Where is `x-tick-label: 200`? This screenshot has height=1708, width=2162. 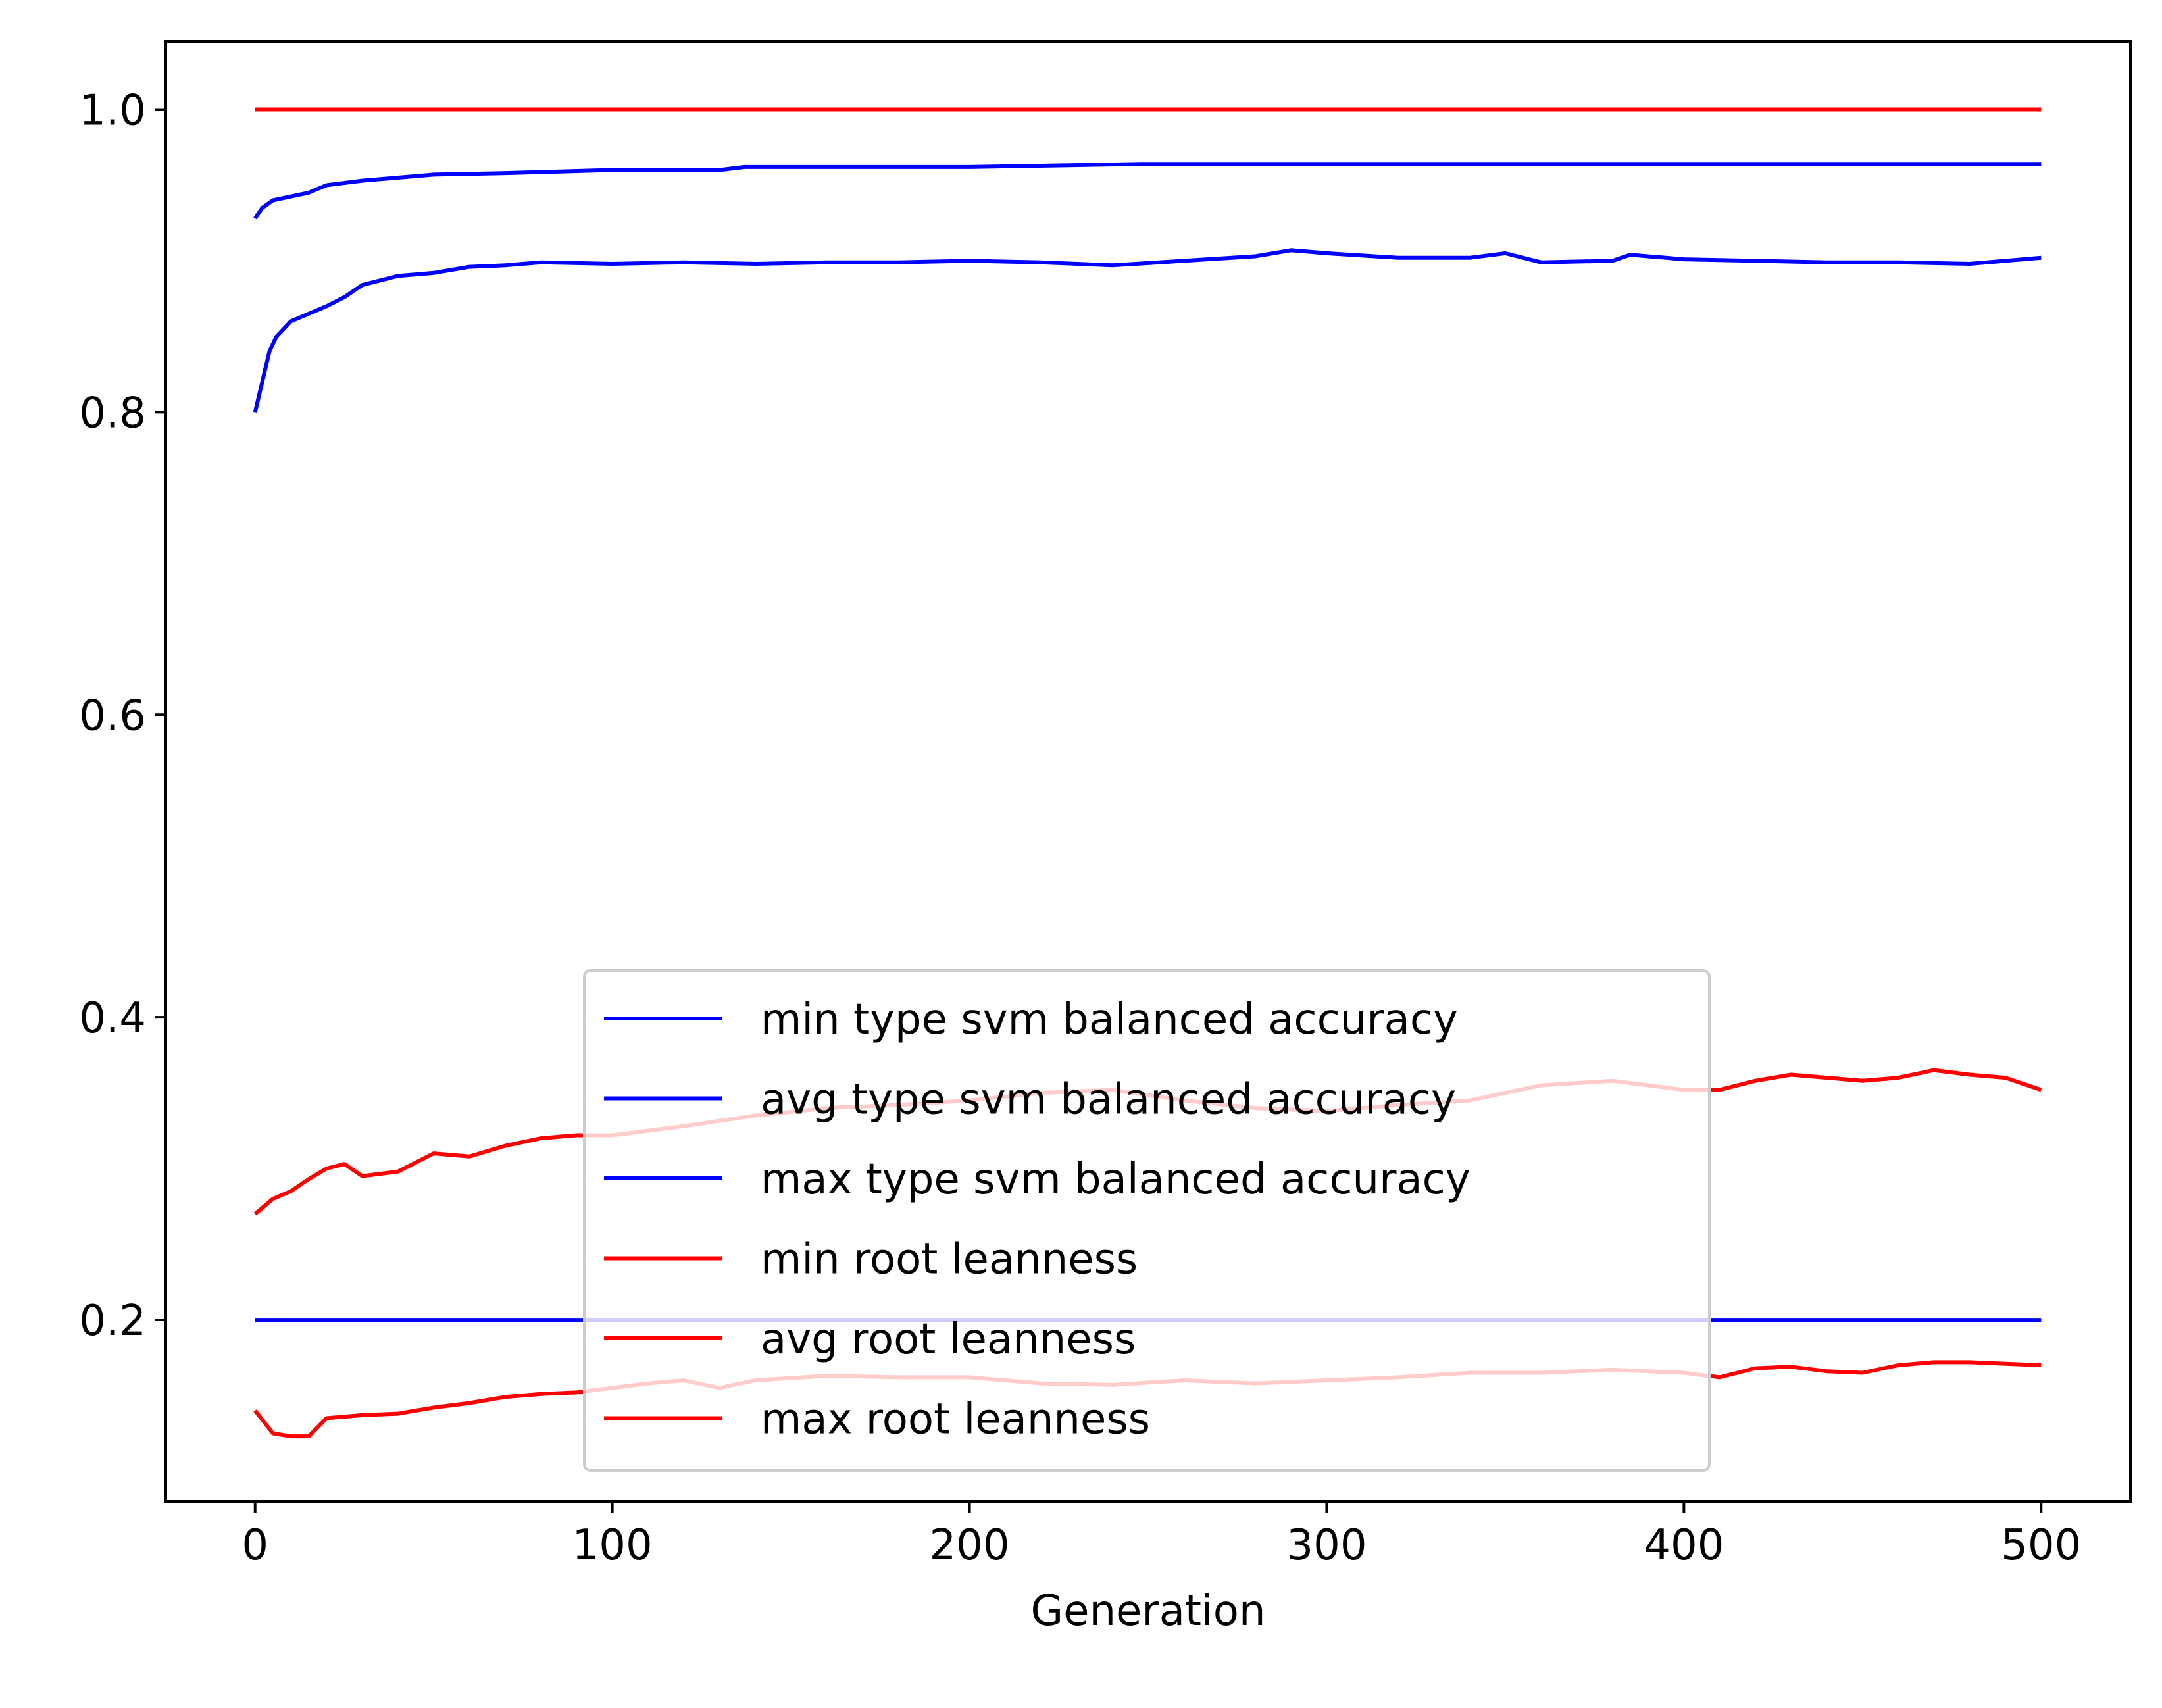 x-tick-label: 200 is located at coordinates (969, 1545).